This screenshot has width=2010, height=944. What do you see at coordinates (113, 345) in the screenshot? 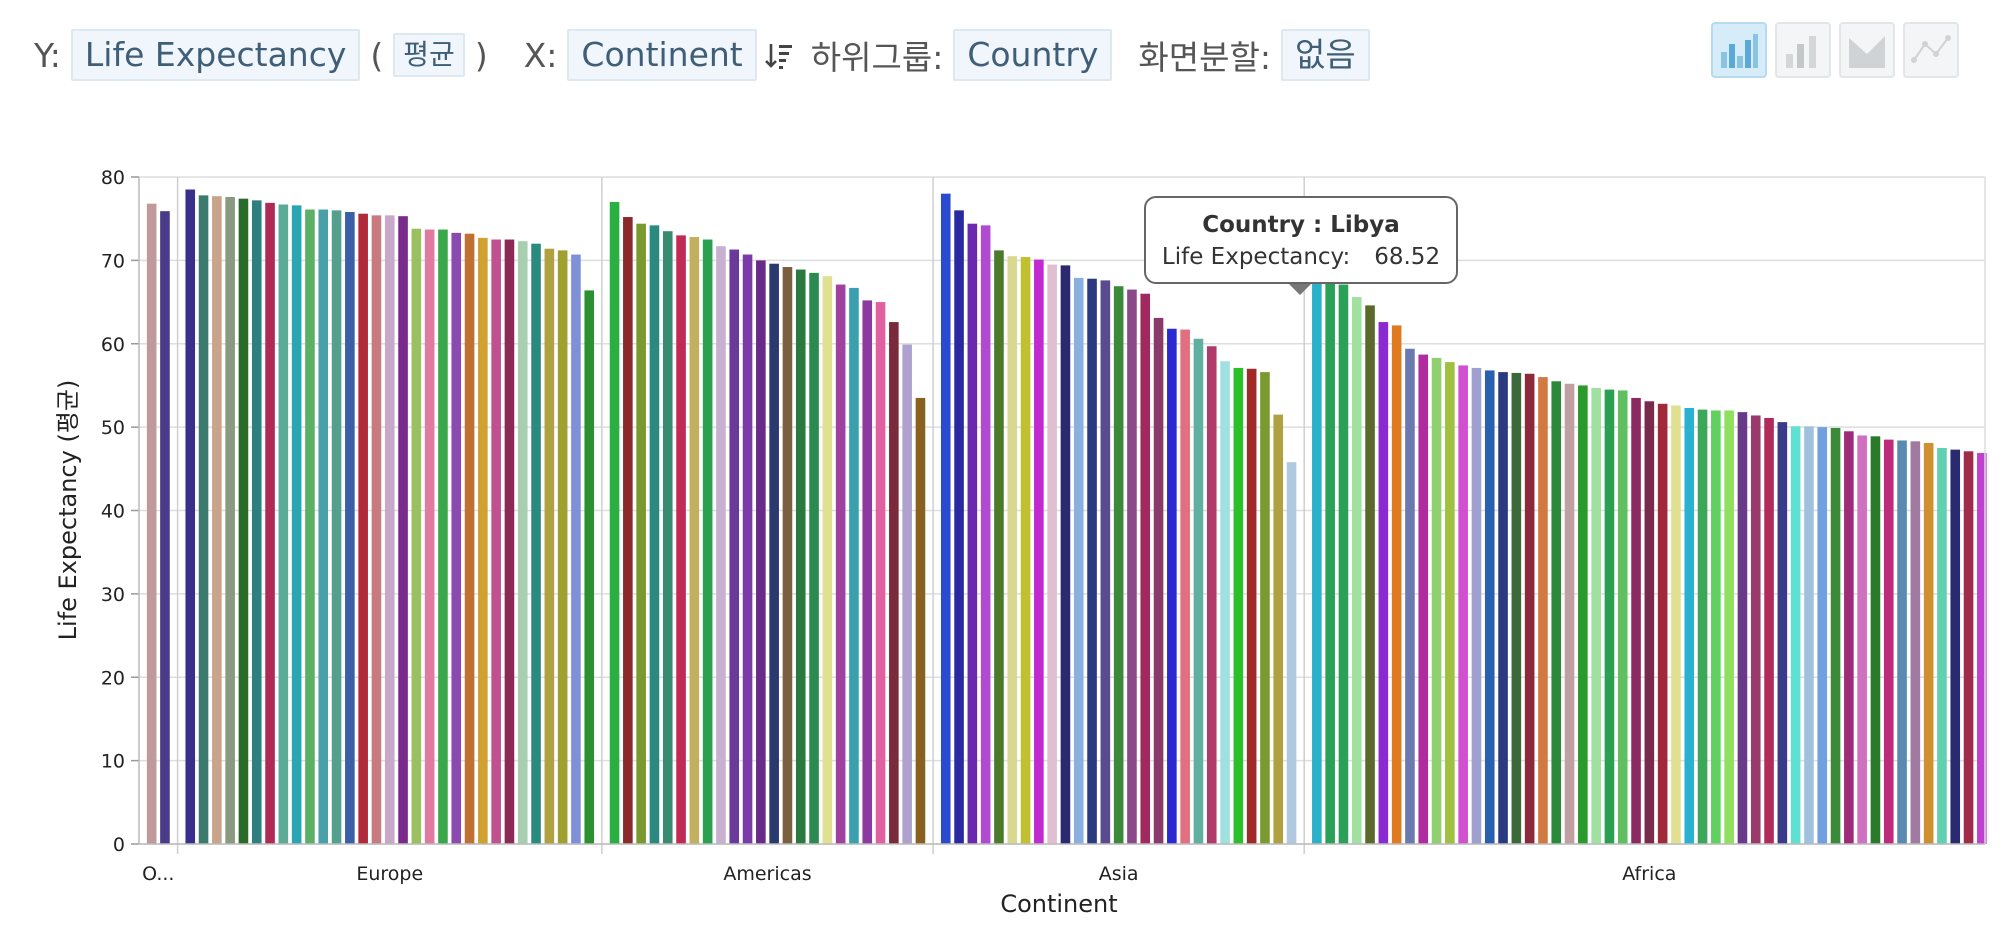
I see `y-tick-label: 60` at bounding box center [113, 345].